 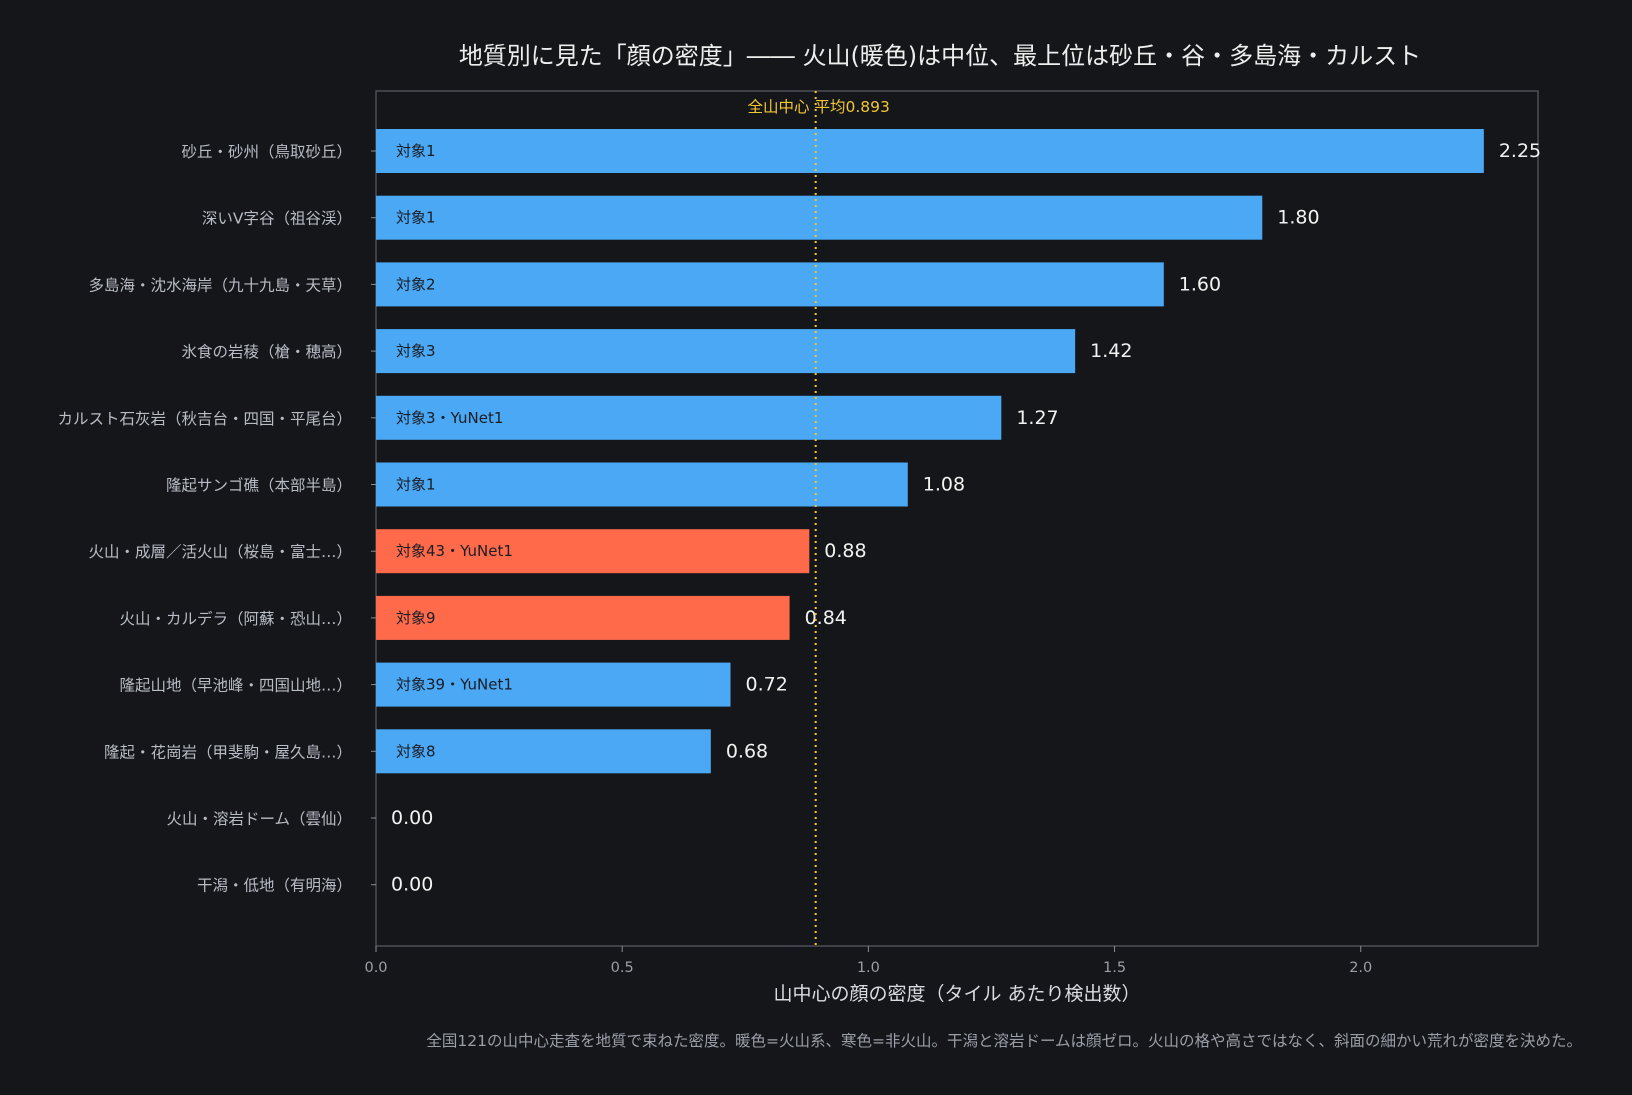 What do you see at coordinates (259, 819) in the screenshot?
I see `category-label: 火山・溶岩ドーム（雲仙）` at bounding box center [259, 819].